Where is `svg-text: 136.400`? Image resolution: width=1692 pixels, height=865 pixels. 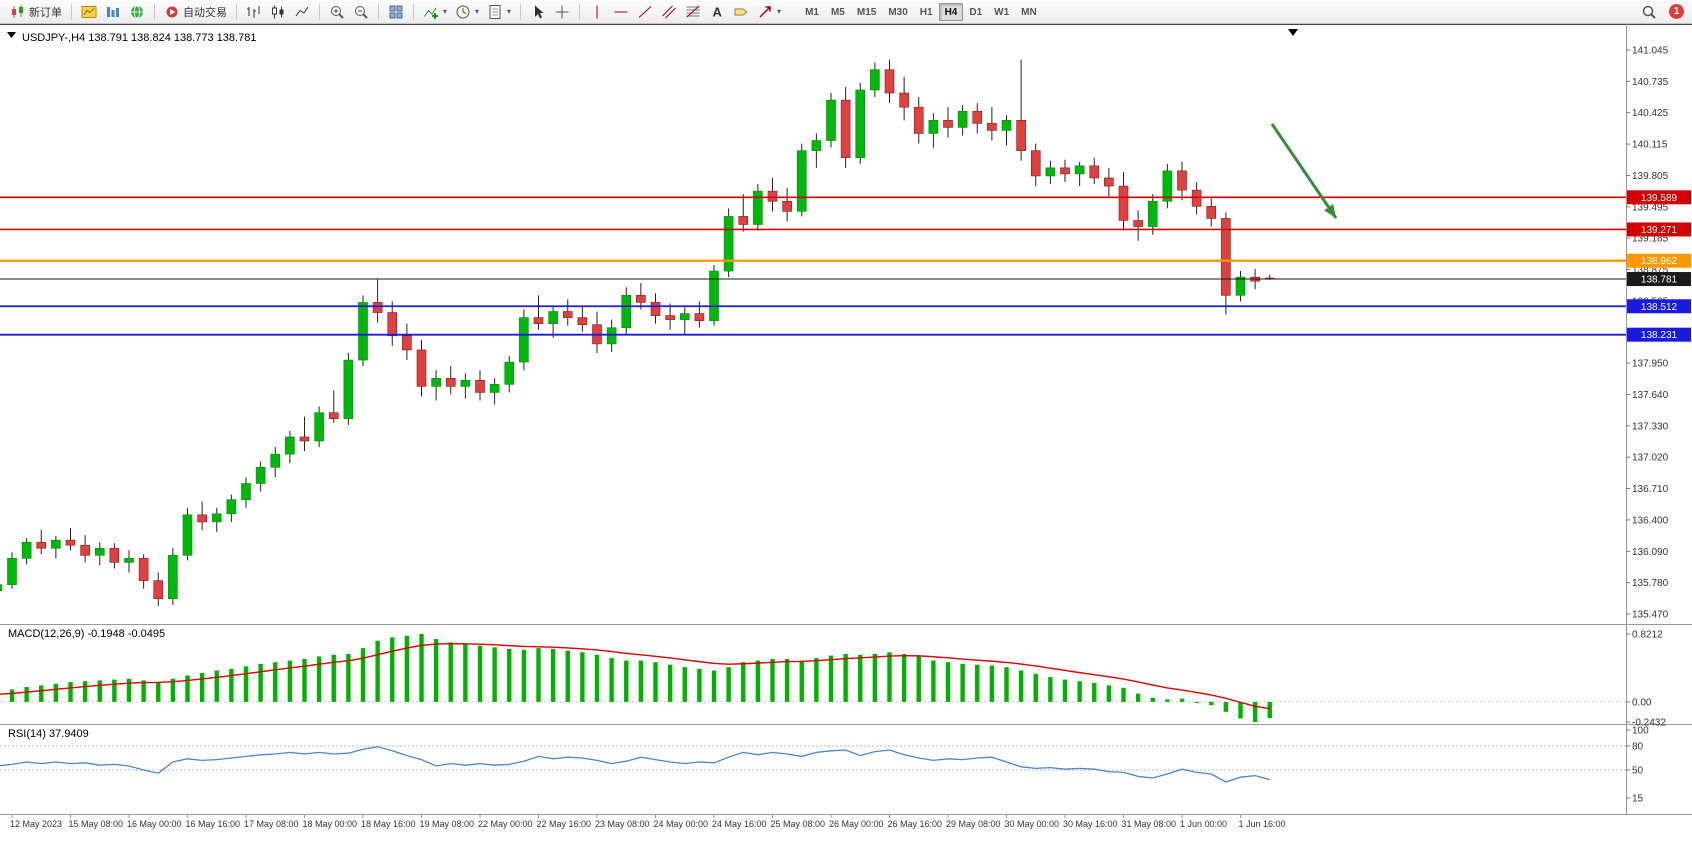
svg-text: 136.400 is located at coordinates (1650, 520).